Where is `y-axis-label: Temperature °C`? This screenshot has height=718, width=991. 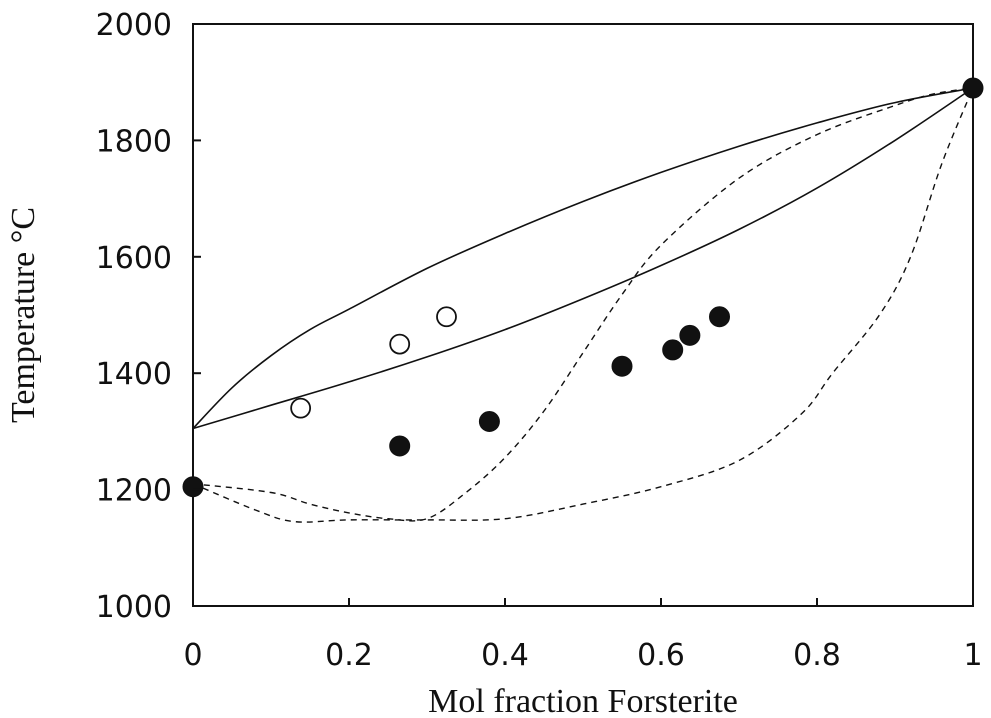 y-axis-label: Temperature °C is located at coordinates (23, 315).